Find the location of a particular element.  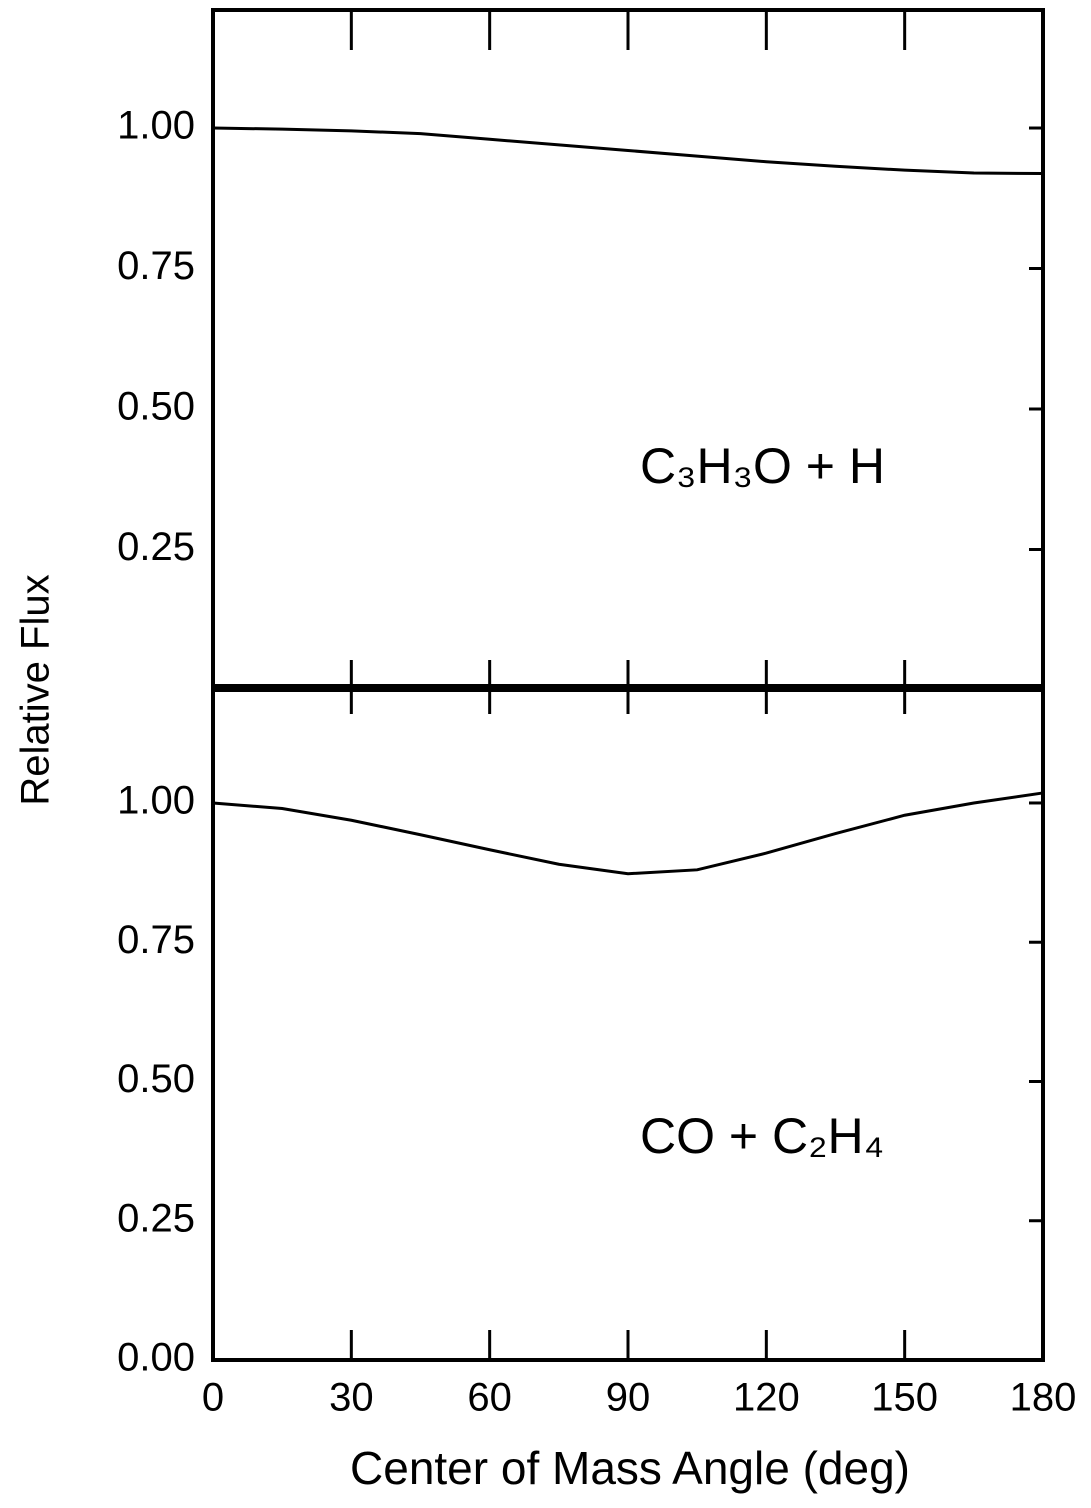

x-tick-label: 30 is located at coordinates (351, 1398).